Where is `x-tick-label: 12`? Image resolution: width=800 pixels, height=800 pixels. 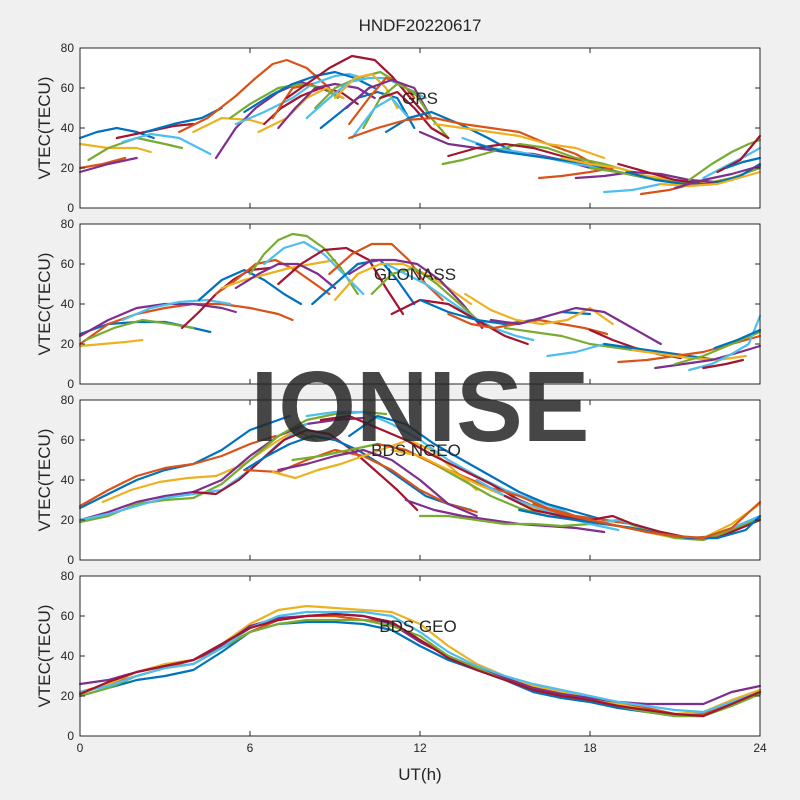 x-tick-label: 12 is located at coordinates (420, 748).